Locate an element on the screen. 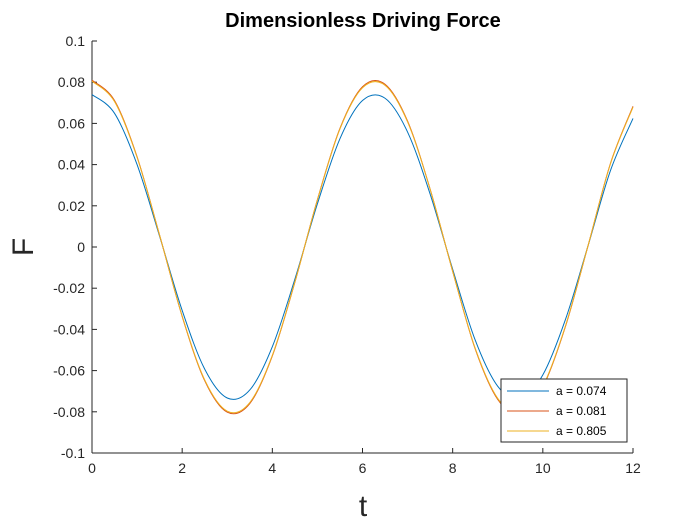 The image size is (700, 525). y-tick-label: 0.04 is located at coordinates (71, 165).